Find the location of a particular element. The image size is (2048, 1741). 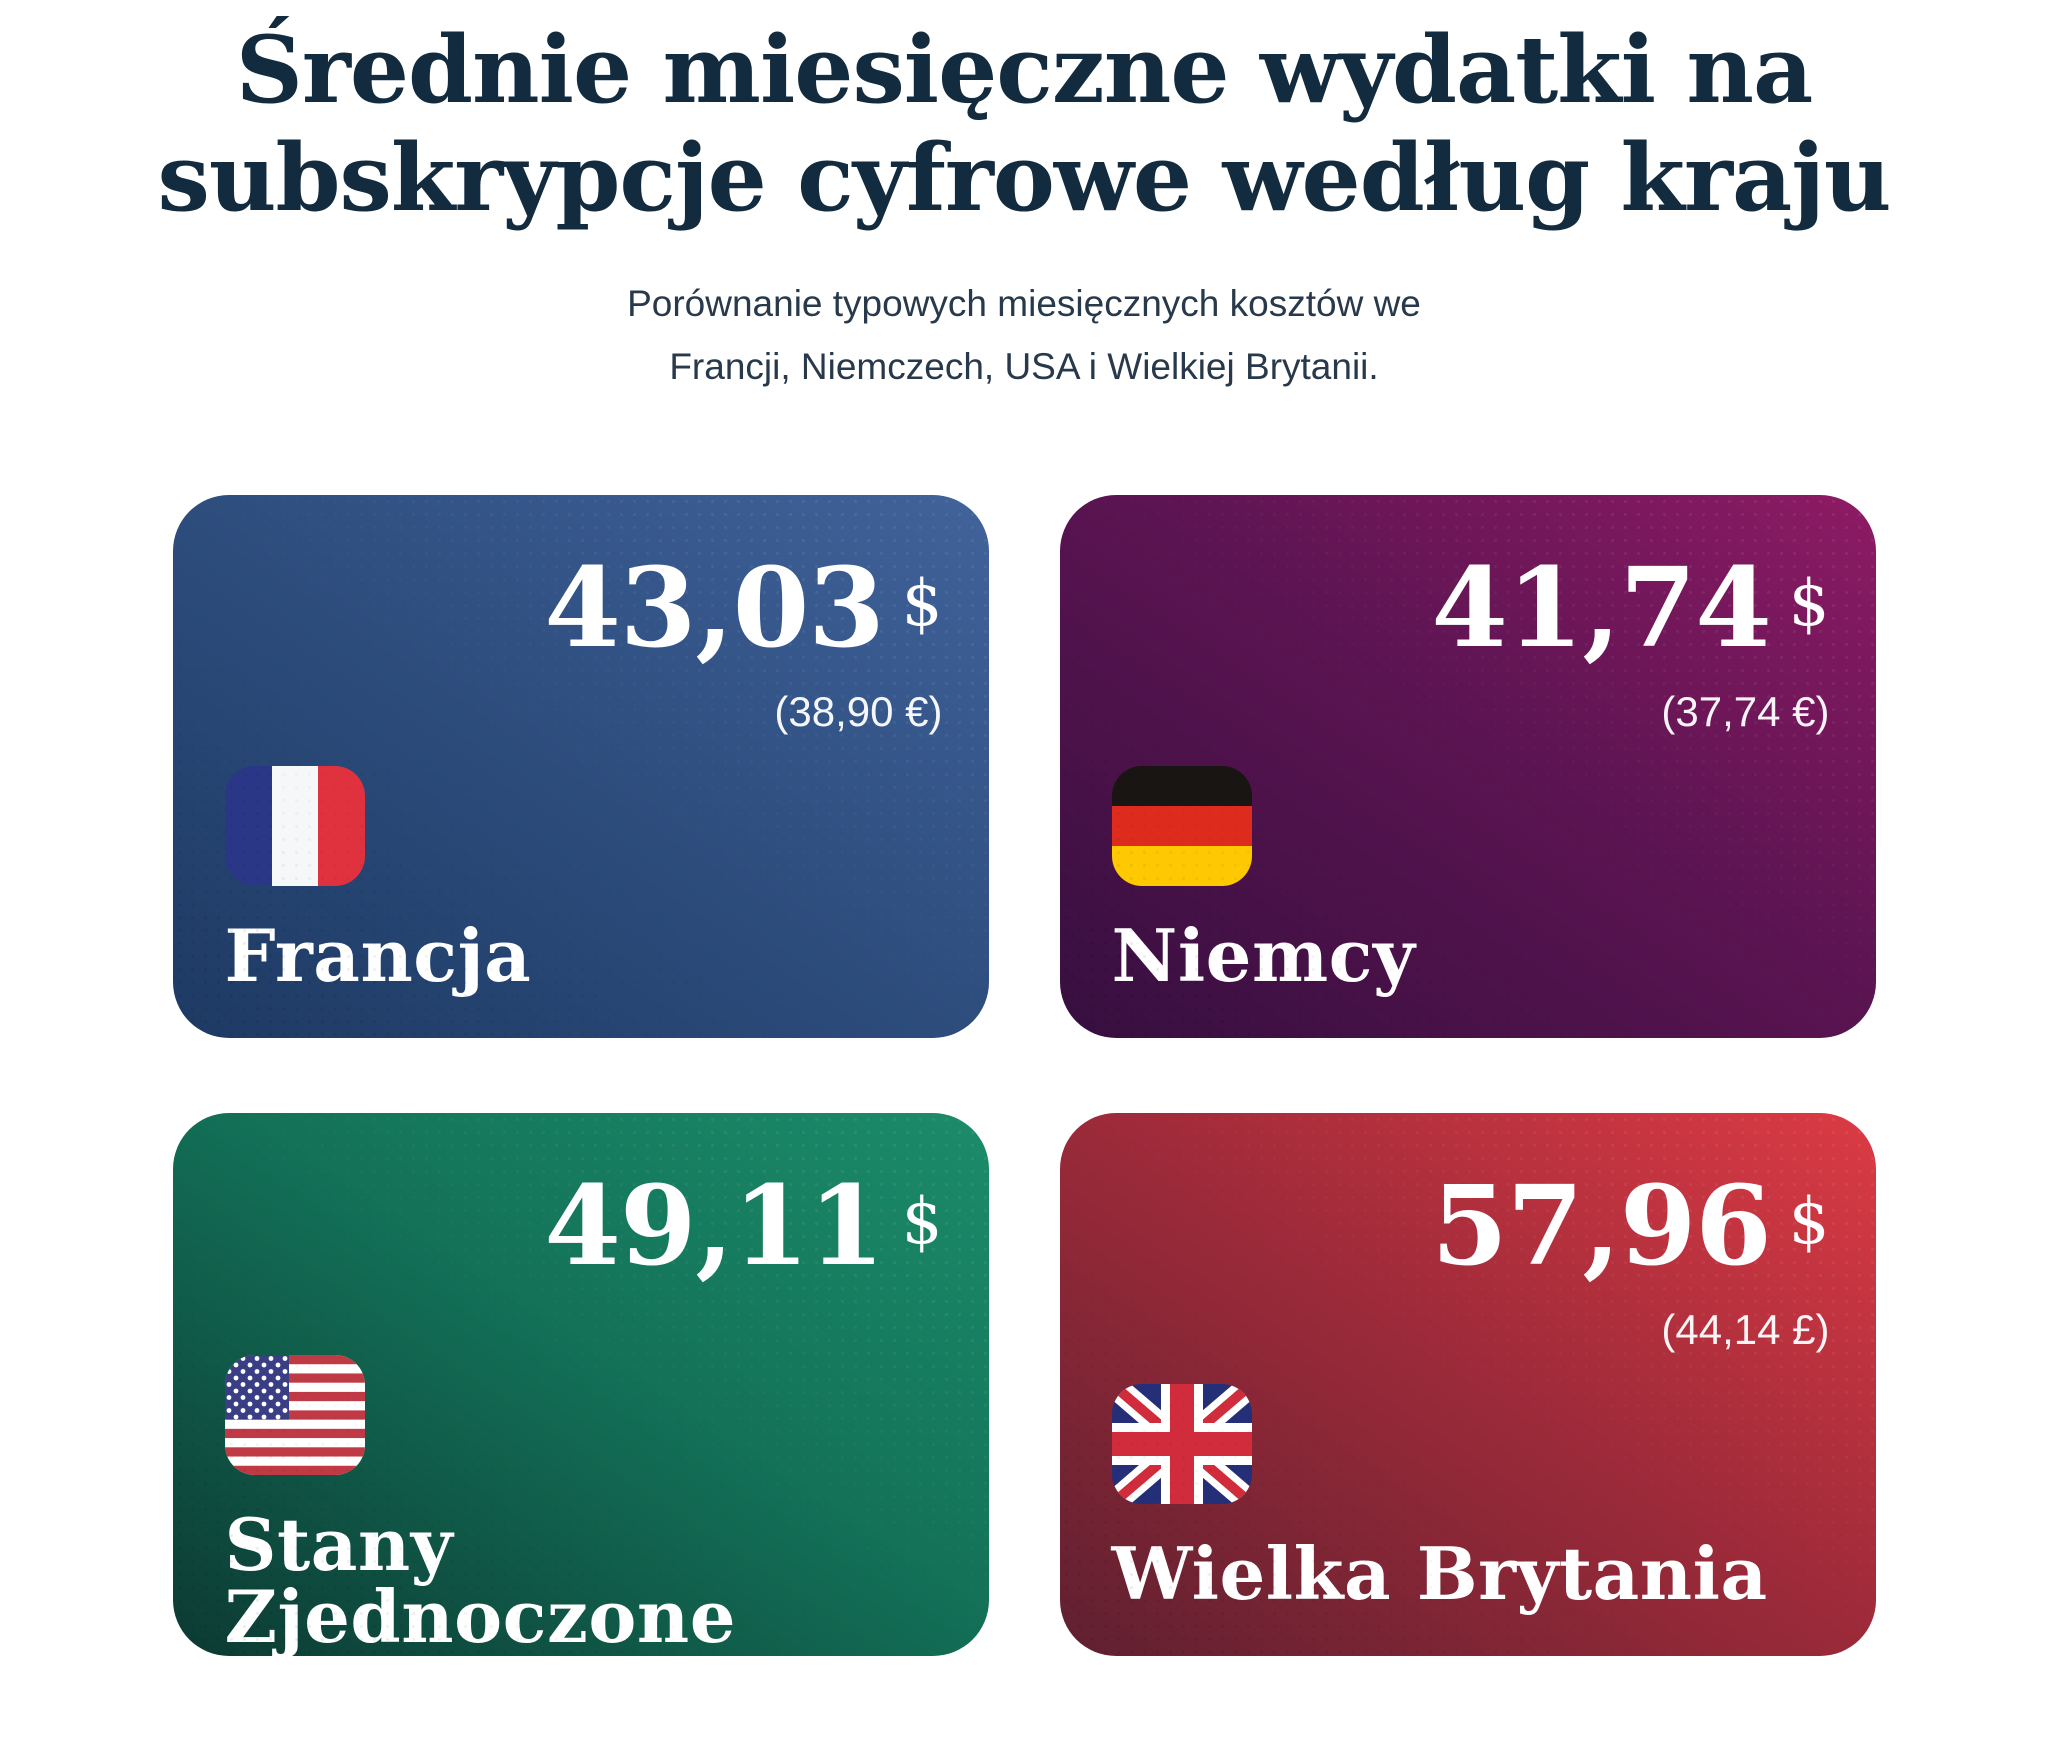

country-label: Francja is located at coordinates (378, 955).